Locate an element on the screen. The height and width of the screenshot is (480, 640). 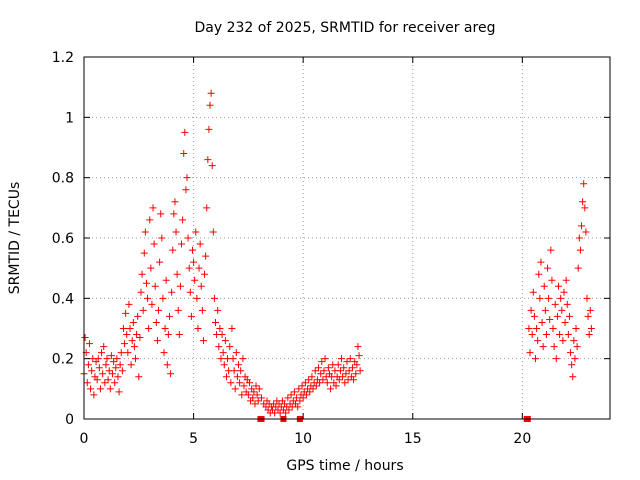
y-tick-label: 0.8 is located at coordinates (63, 179).